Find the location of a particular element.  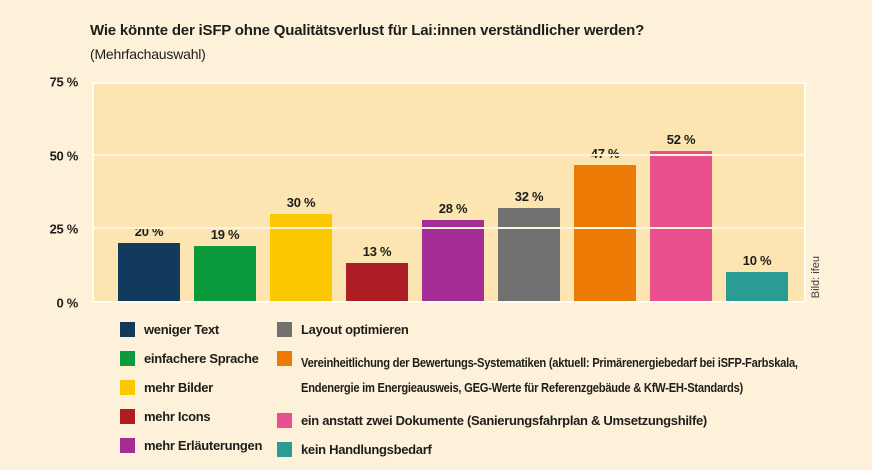

legend-label: einfachere Sprache is located at coordinates (201, 358).